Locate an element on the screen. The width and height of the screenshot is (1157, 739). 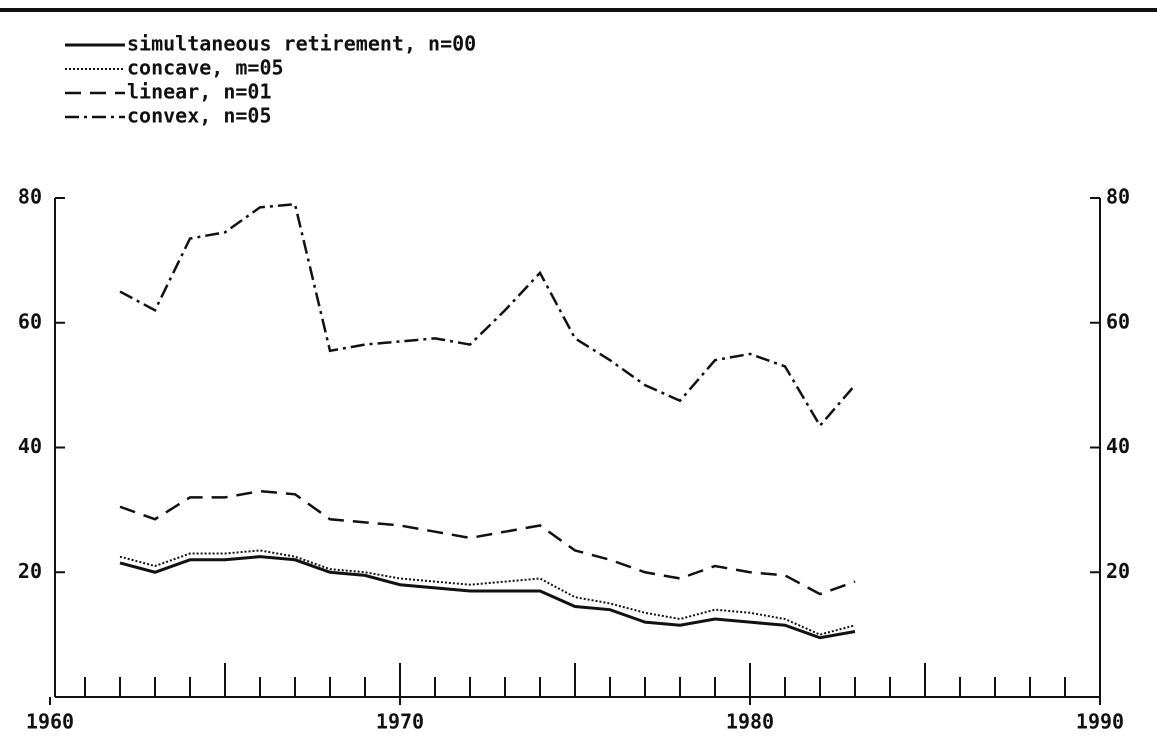
x-tick-label: 1990 is located at coordinates (1100, 722).